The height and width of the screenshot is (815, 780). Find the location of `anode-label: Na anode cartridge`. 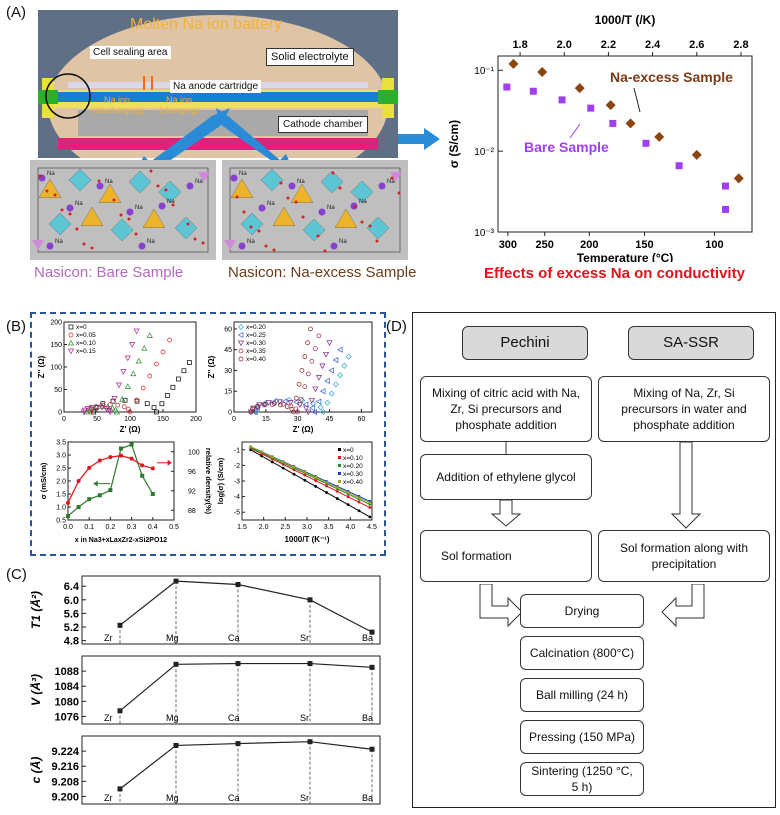

anode-label: Na anode cartridge is located at coordinates (216, 86).